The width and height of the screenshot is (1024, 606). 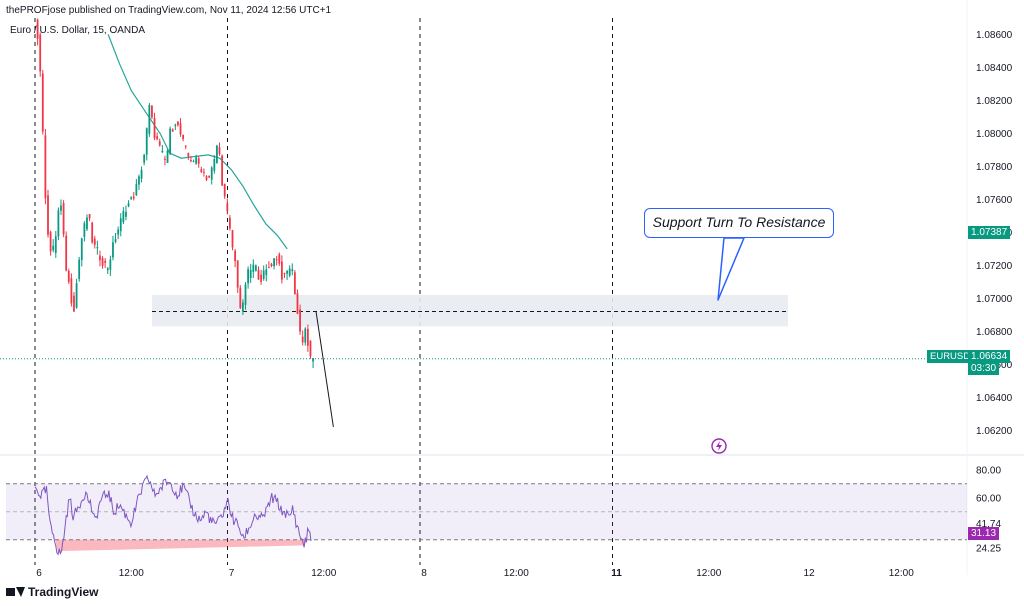 What do you see at coordinates (994, 167) in the screenshot?
I see `price-tick-label: 1.07800` at bounding box center [994, 167].